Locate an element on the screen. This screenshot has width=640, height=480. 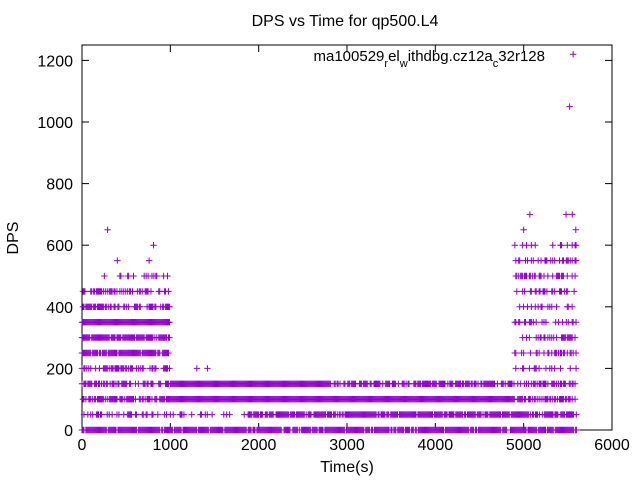
x-tick-label: 4000 is located at coordinates (436, 445).